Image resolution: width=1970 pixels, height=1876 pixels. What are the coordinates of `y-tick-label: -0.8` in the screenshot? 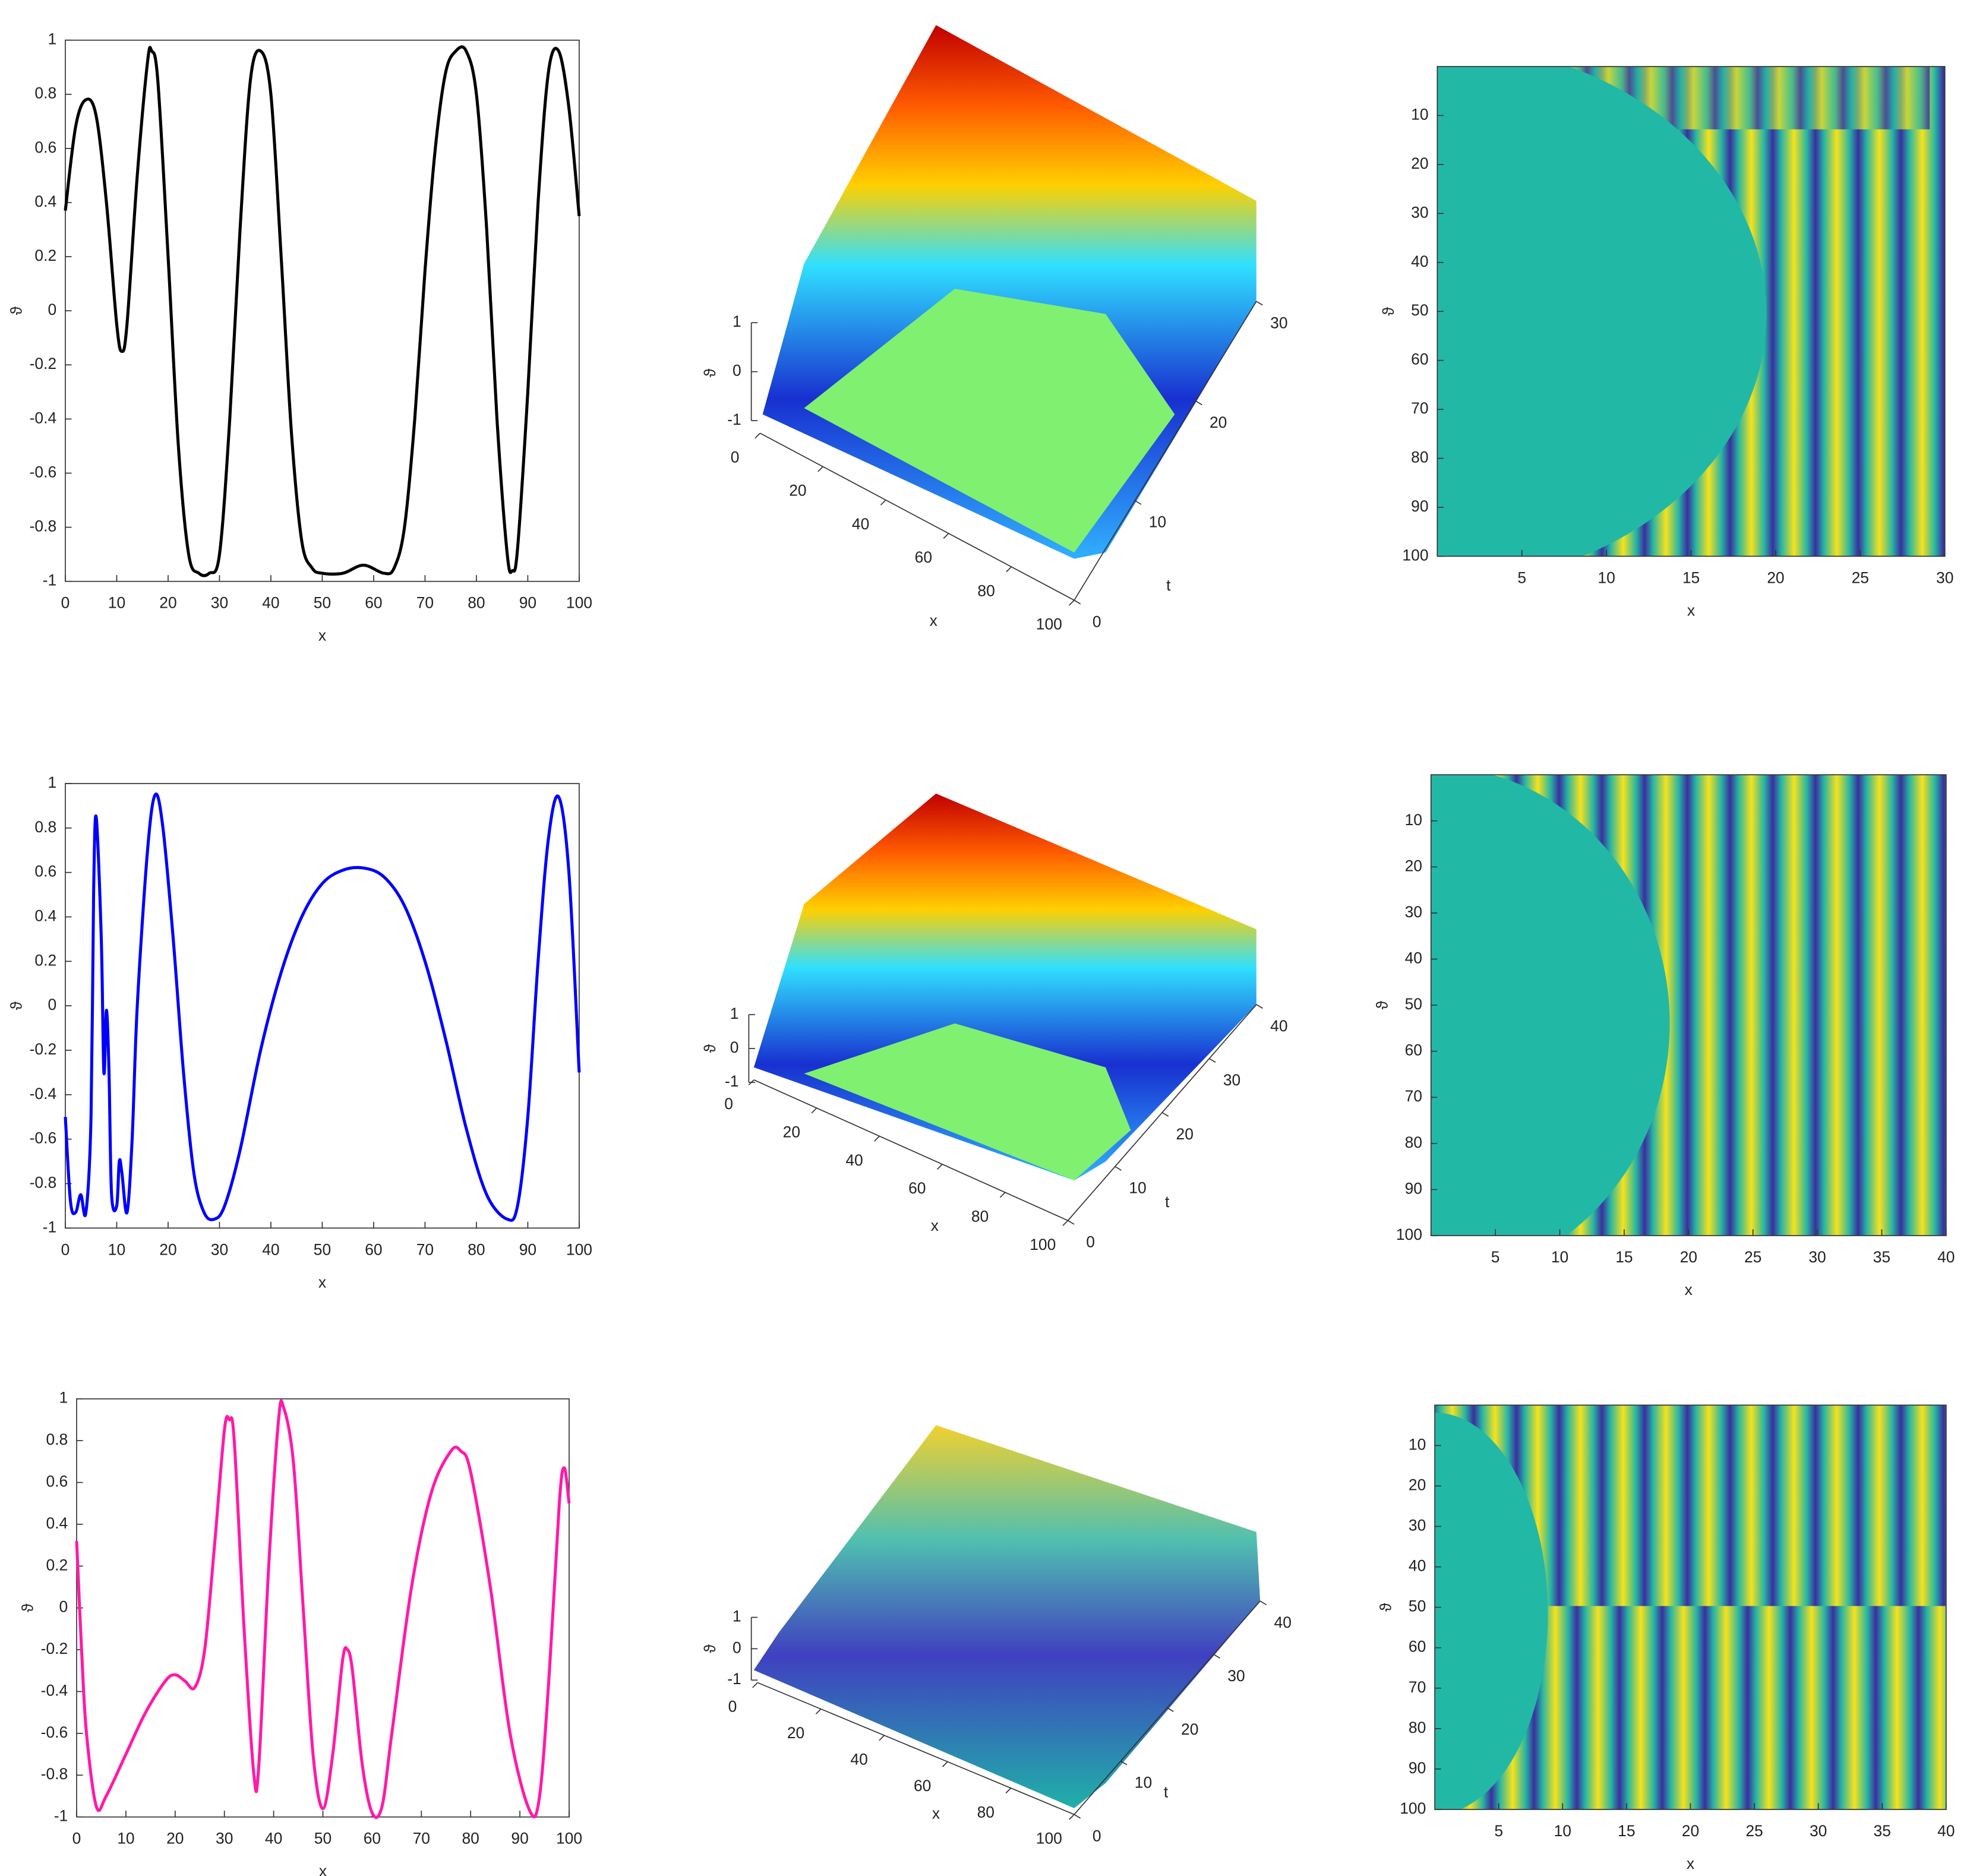 It's located at (43, 1182).